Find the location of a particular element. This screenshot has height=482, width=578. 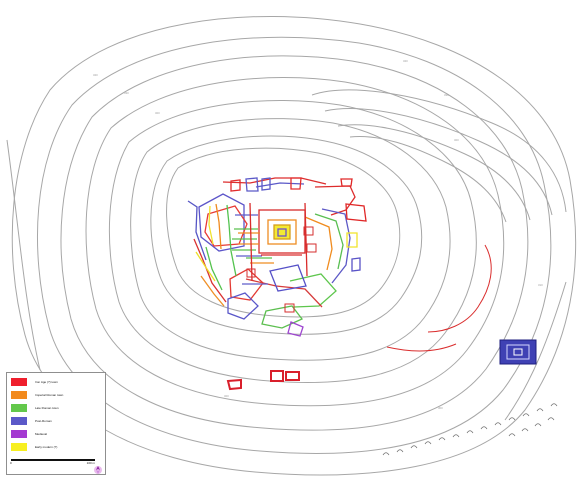

central-core-yellow is located at coordinates (282, 232).